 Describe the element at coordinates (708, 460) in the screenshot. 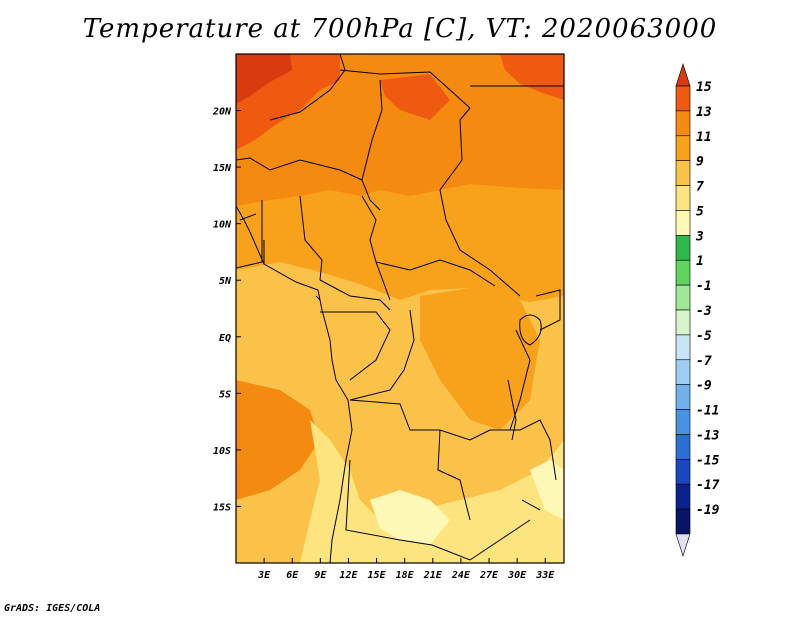

I see `colorbar-label: -15` at that location.